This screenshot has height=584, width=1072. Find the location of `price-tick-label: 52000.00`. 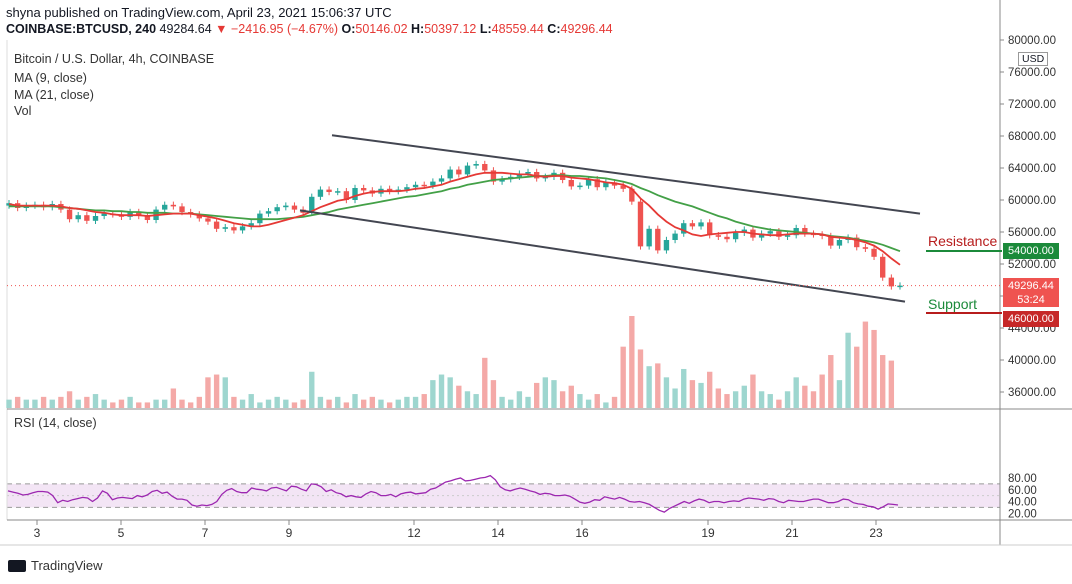

price-tick-label: 52000.00 is located at coordinates (1032, 265).